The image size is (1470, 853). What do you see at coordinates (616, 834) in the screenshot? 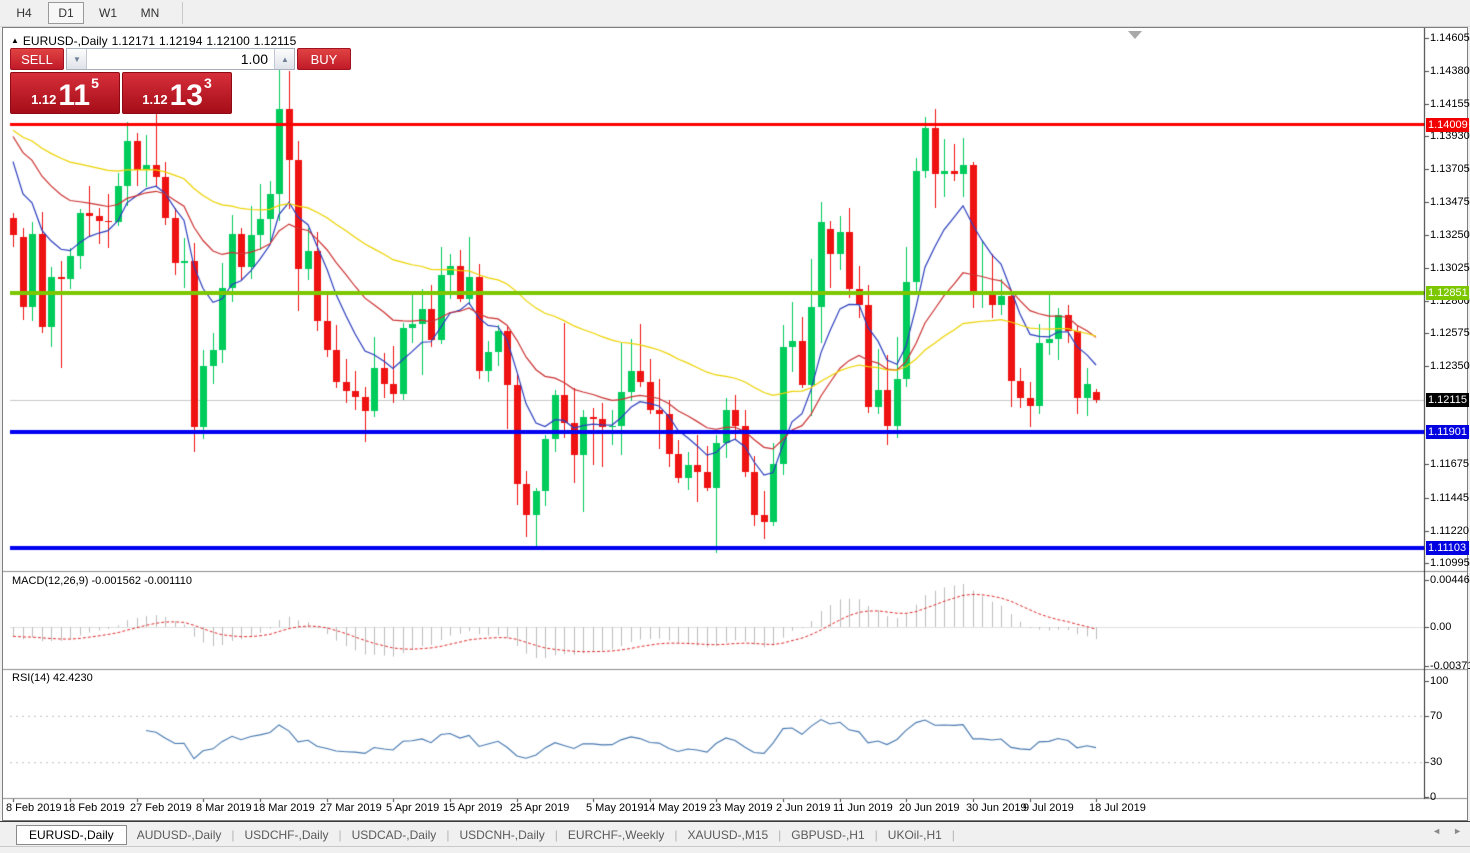
I see `tab-eurchf-weekly: EURCHF-,Weekly` at bounding box center [616, 834].